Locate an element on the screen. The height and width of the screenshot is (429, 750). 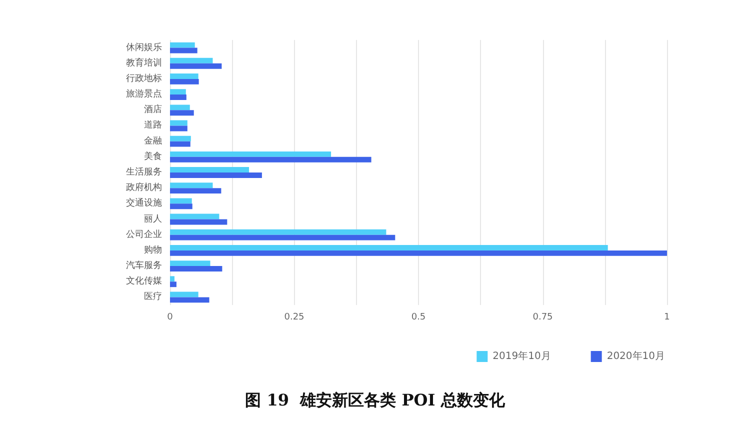
y-tick-label: 公司企业 is located at coordinates (144, 234).